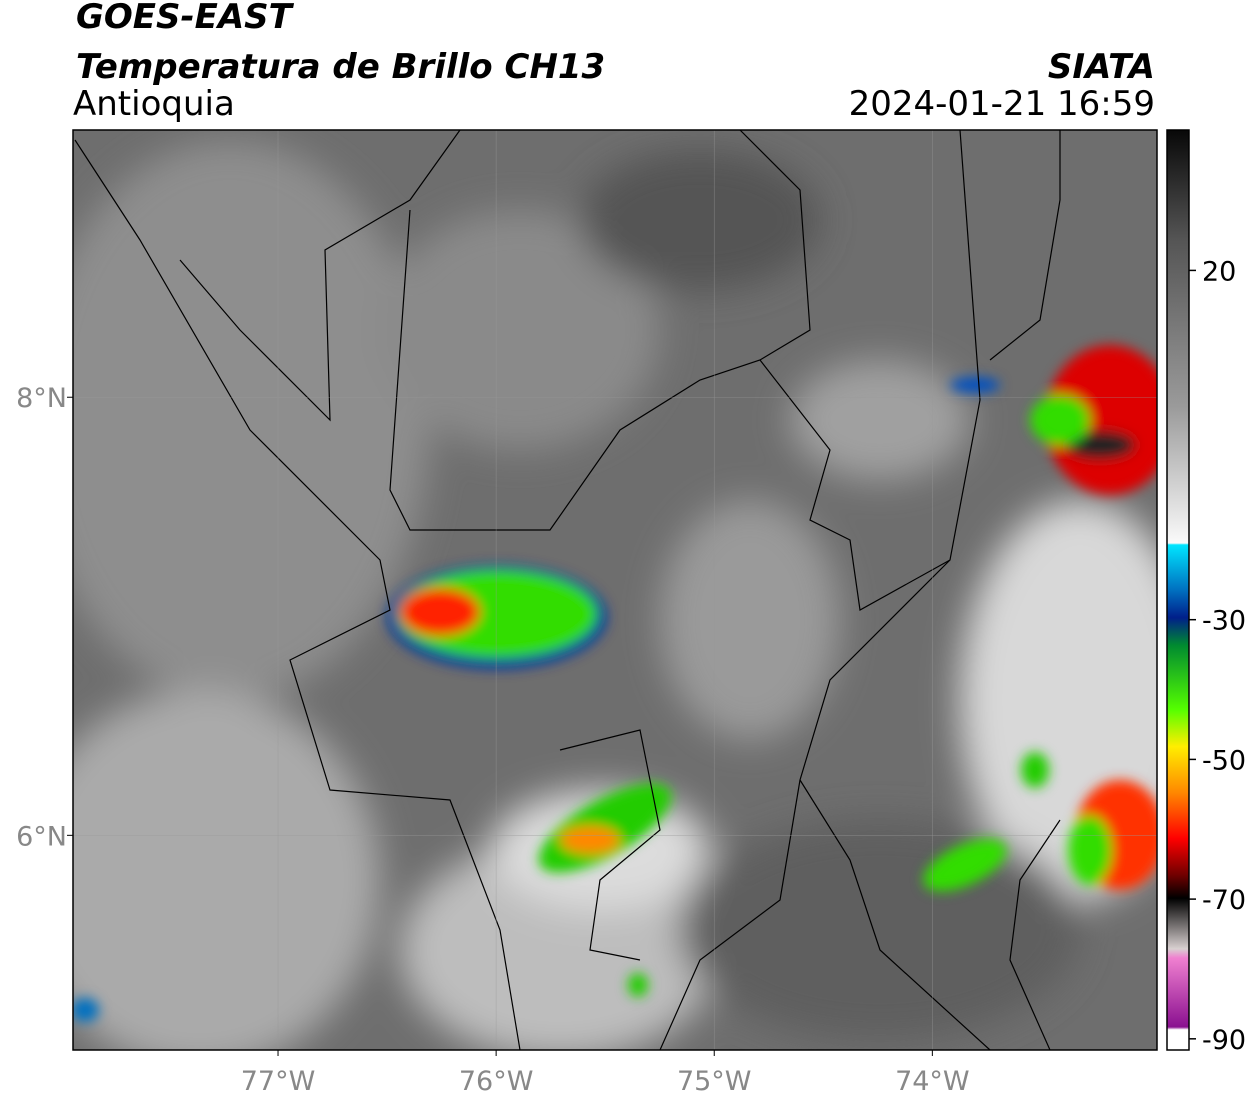 This screenshot has width=1252, height=1099. Describe the element at coordinates (496, 1081) in the screenshot. I see `lon-tick-label: 76°W` at that location.